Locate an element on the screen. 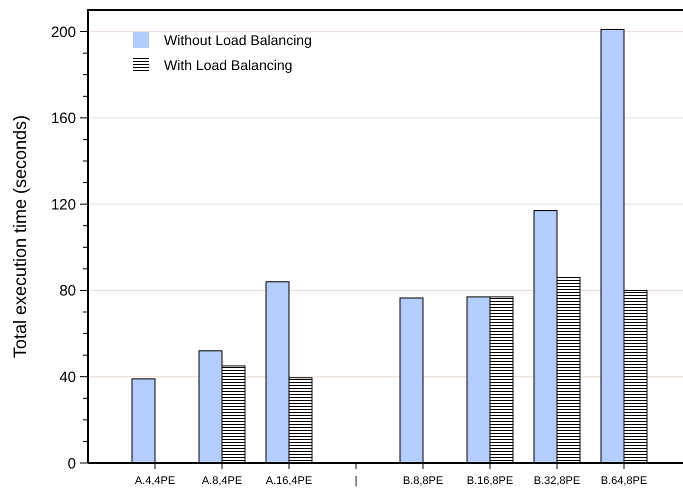 This screenshot has height=492, width=683. x-tick-label: B.32,8PE is located at coordinates (557, 481).